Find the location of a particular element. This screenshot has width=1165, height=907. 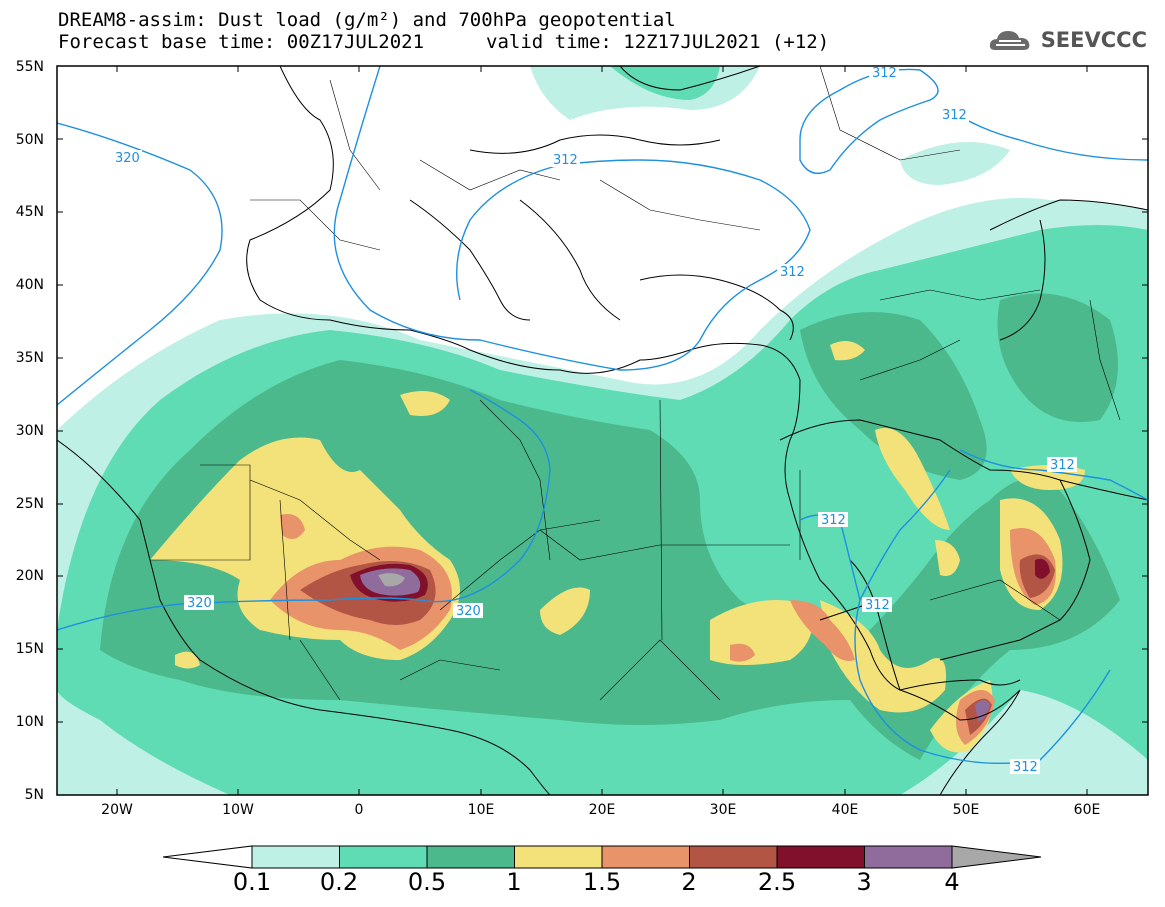

longitude-axis: 20W 10W 0 10E 20E 30E 40E 50E 60E is located at coordinates (600, 810).